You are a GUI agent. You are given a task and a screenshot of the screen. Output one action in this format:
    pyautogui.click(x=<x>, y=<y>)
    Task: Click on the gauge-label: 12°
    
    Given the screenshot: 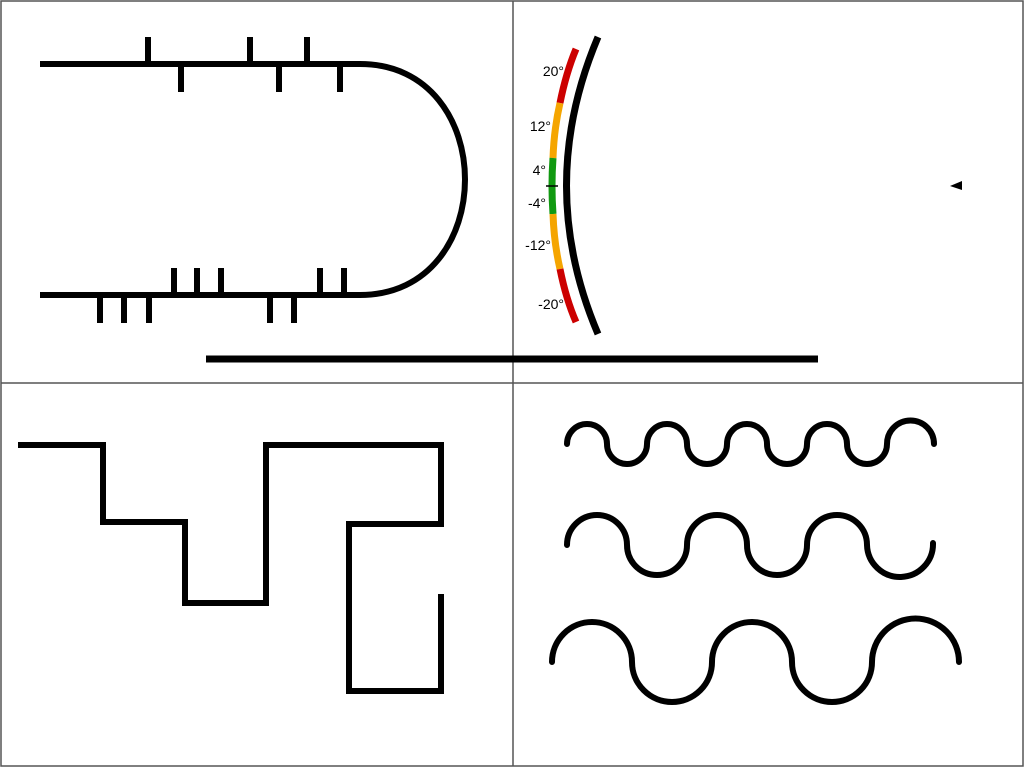 What is the action you would take?
    pyautogui.click(x=540, y=126)
    